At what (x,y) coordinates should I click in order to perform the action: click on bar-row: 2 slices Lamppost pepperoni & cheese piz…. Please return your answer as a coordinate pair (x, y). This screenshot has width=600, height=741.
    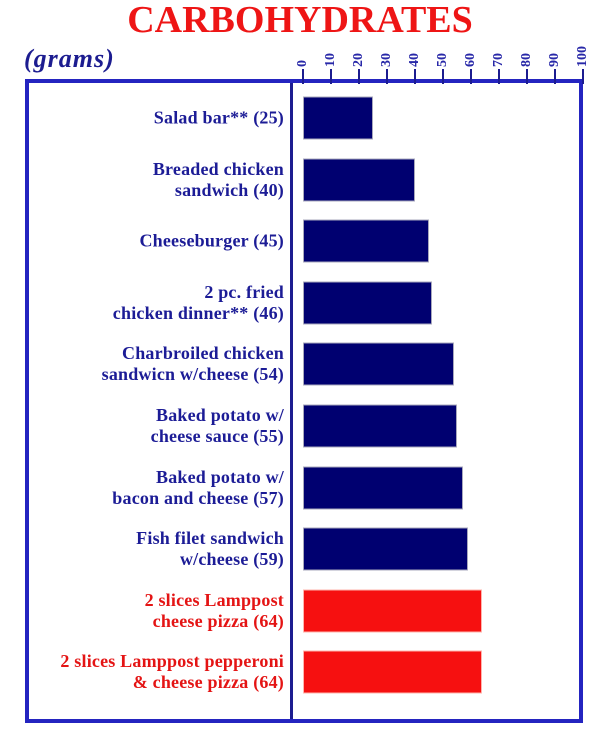
    Looking at the image, I should click on (300, 672).